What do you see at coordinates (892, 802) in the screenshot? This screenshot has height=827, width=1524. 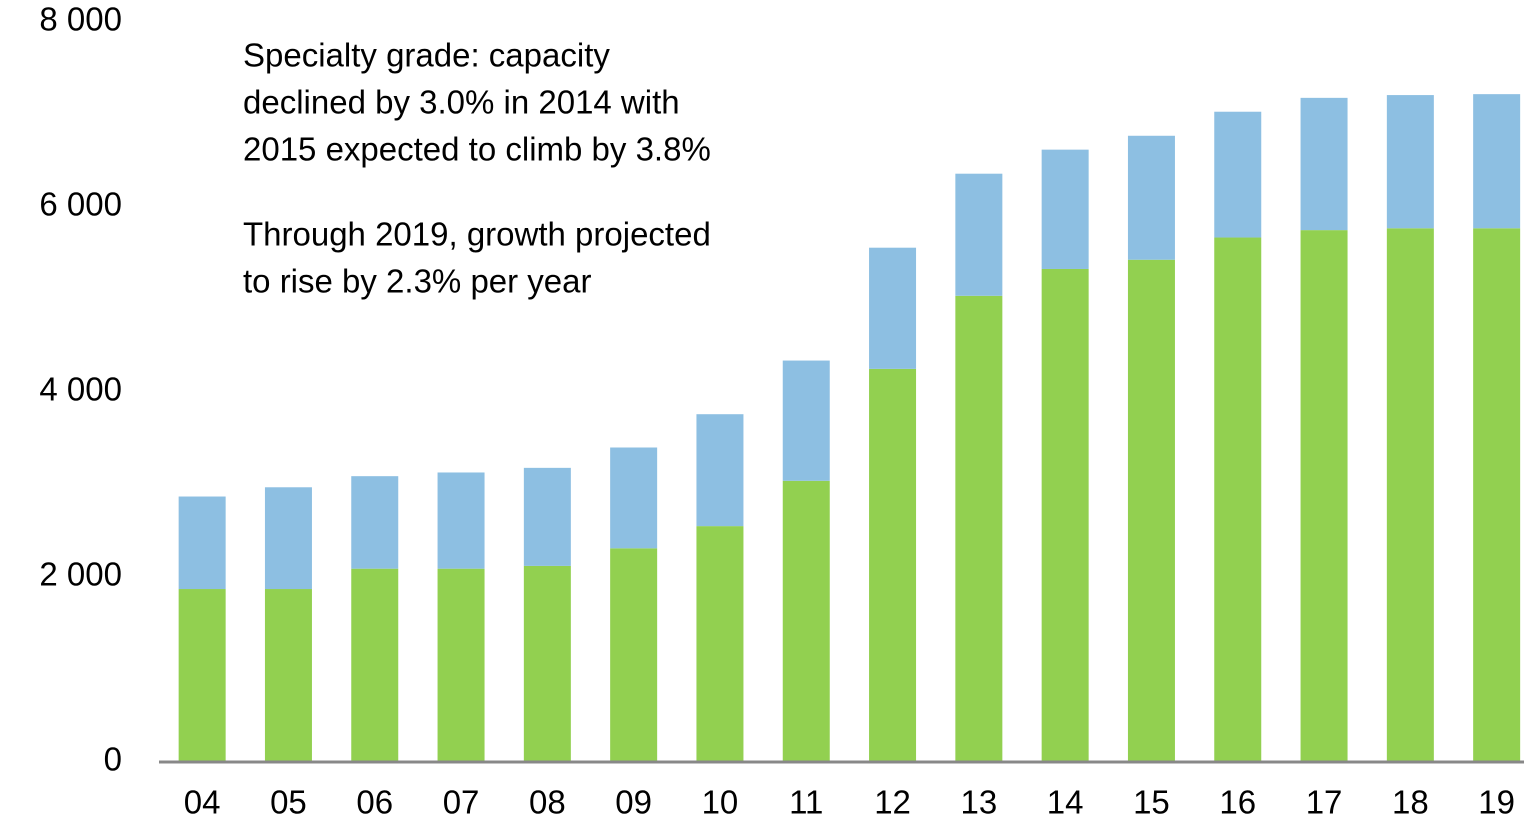 I see `x-tick-label: 12` at bounding box center [892, 802].